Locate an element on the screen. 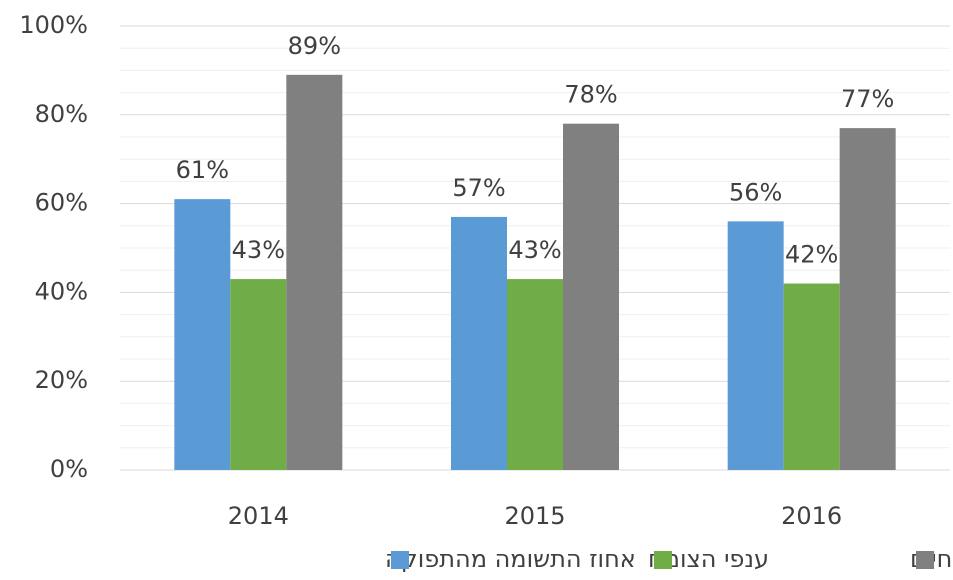  y-tick-label: 0% is located at coordinates (69, 469).